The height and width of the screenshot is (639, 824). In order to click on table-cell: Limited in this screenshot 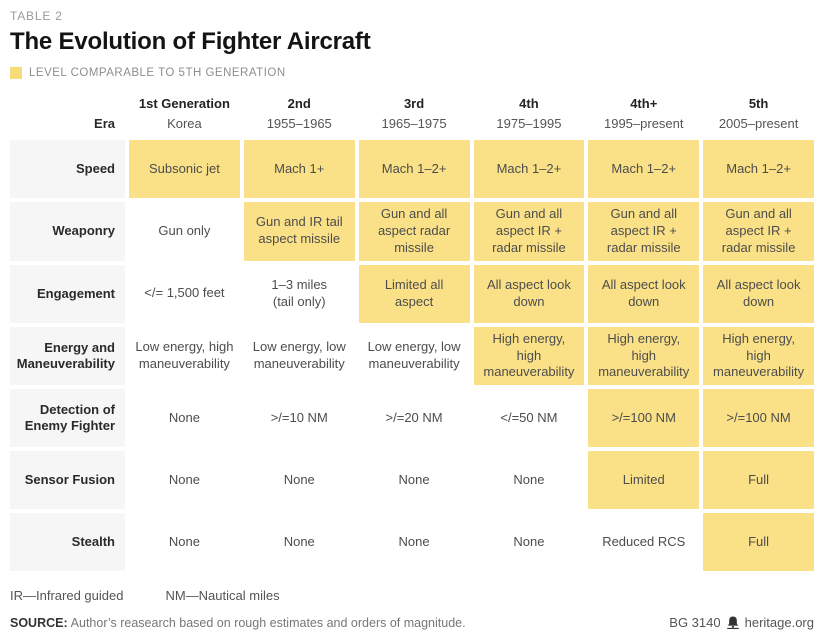, I will do `click(644, 480)`.